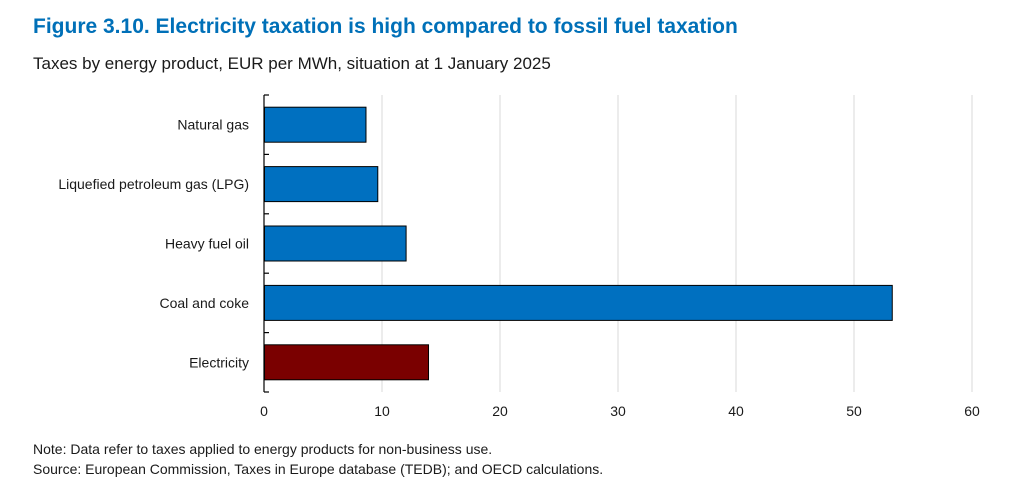 The width and height of the screenshot is (1017, 481). I want to click on x-tick-label: 30, so click(618, 411).